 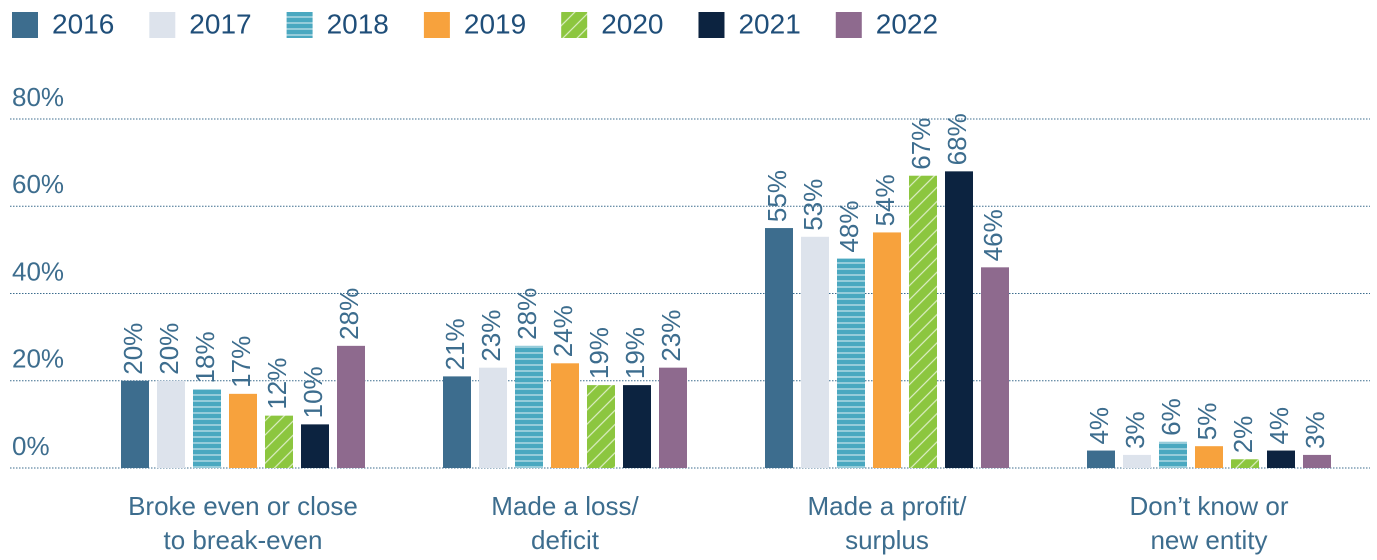 I want to click on value-label: 17%, so click(x=241, y=362).